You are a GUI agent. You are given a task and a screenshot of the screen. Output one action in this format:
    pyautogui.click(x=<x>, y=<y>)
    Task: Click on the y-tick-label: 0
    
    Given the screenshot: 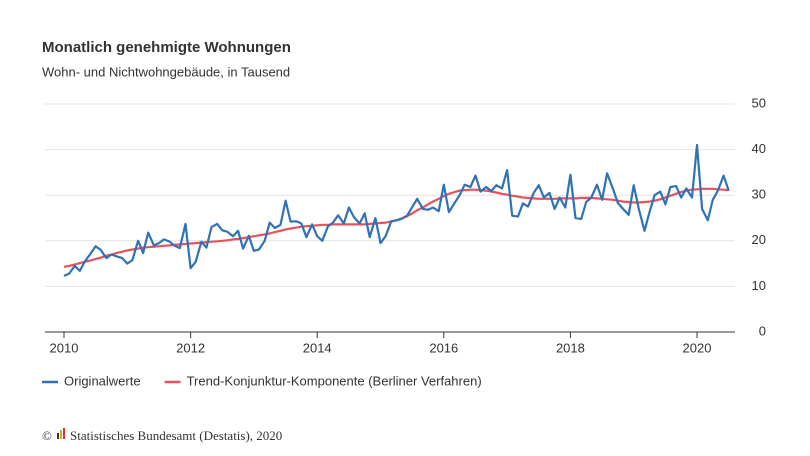 What is the action you would take?
    pyautogui.click(x=762, y=330)
    